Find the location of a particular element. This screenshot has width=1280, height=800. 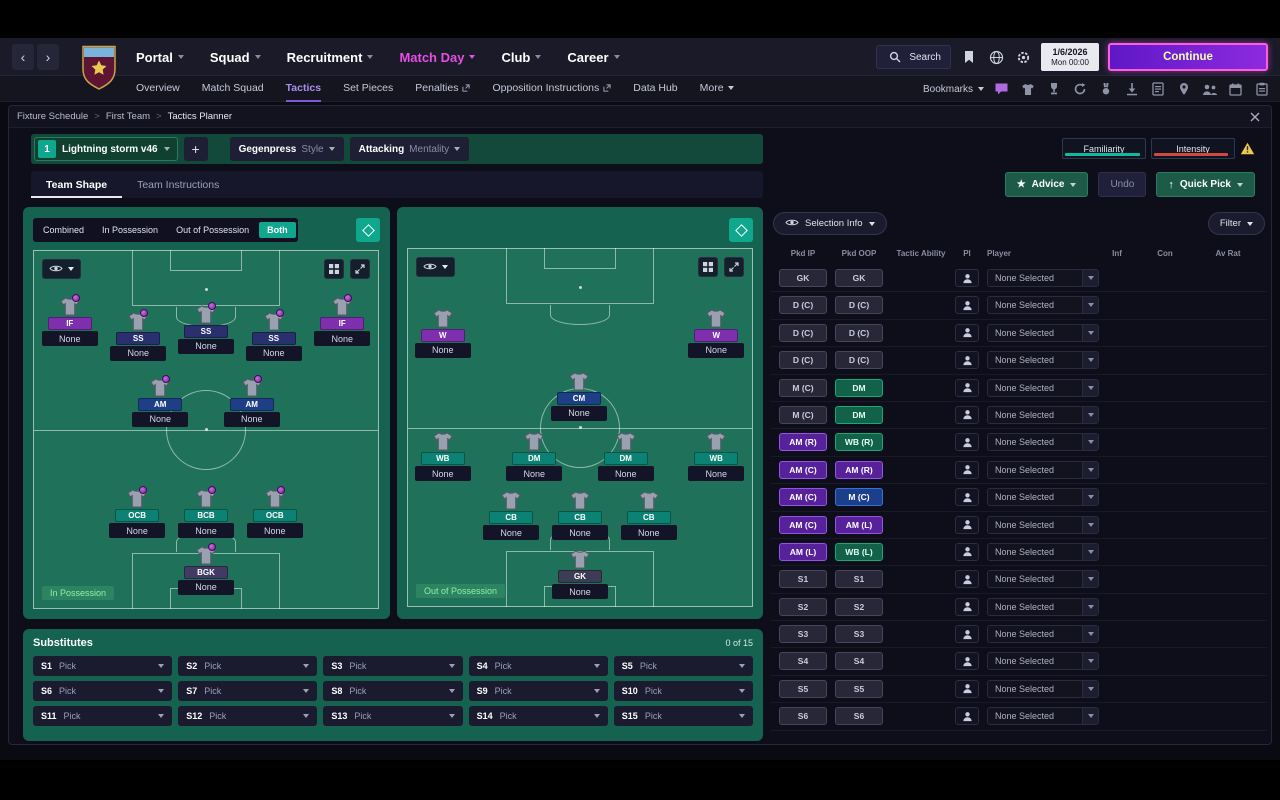

sub-slot-s12: S12 Pick is located at coordinates (248, 716).